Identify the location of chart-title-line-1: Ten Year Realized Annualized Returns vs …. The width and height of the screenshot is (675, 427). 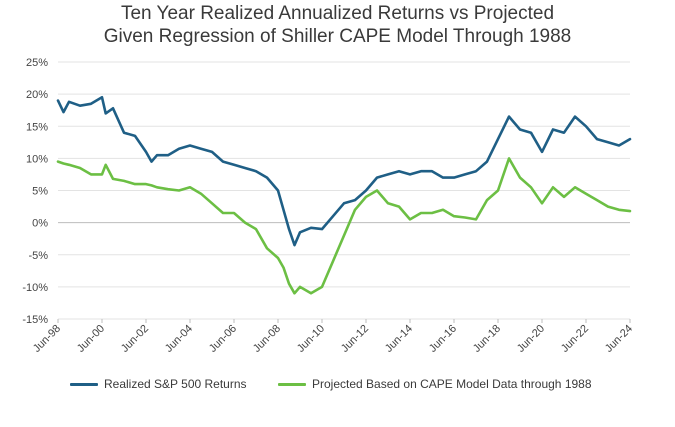
(337, 13).